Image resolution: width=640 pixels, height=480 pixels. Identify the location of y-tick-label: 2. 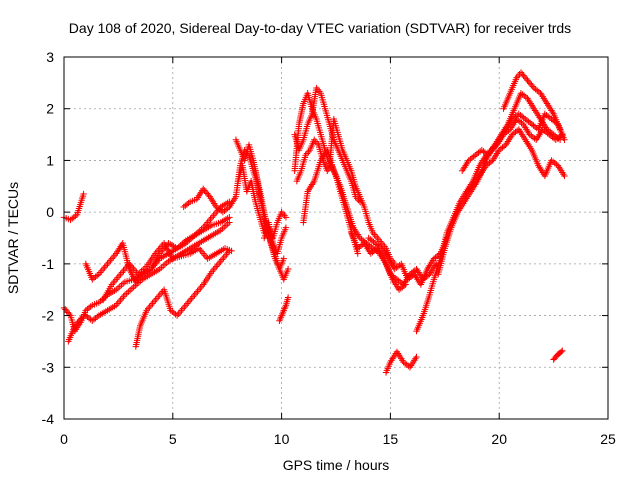
(50, 109).